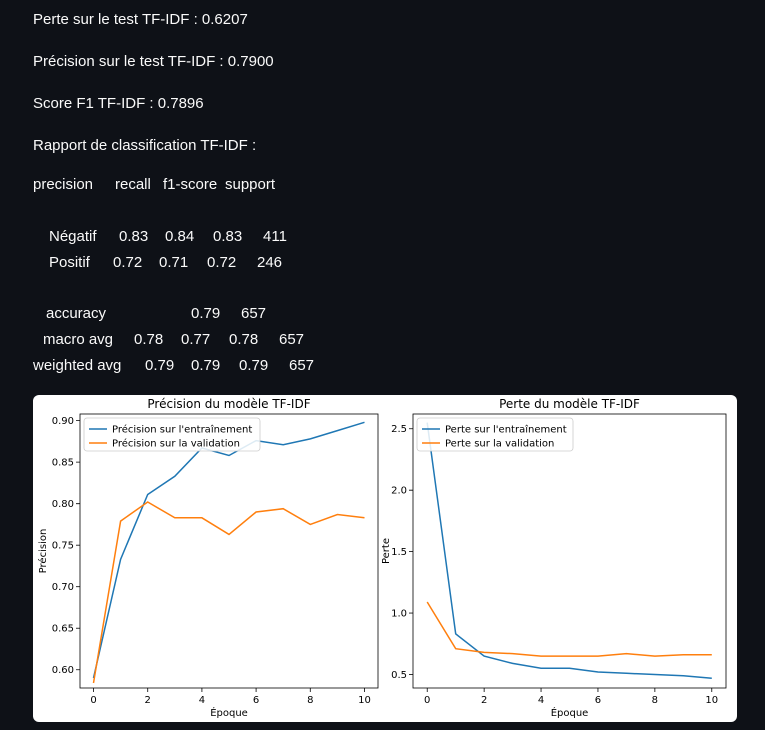  I want to click on row-value: 0.71, so click(174, 262).